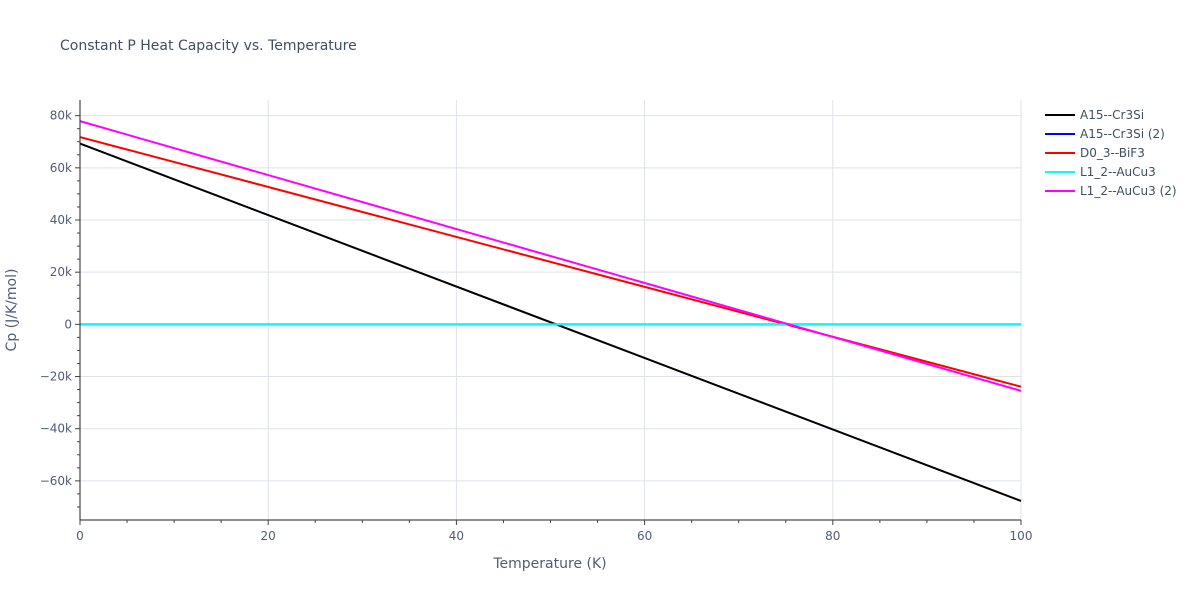 The image size is (1200, 600). Describe the element at coordinates (61, 220) in the screenshot. I see `y-tick-label: 40k` at that location.